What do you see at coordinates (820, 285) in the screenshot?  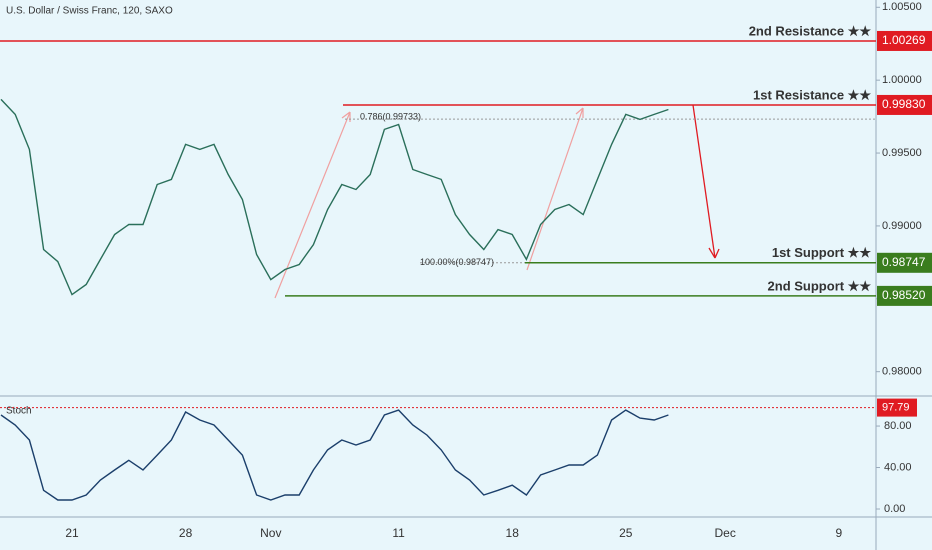 I see `level-name: 2nd Support ★★` at bounding box center [820, 285].